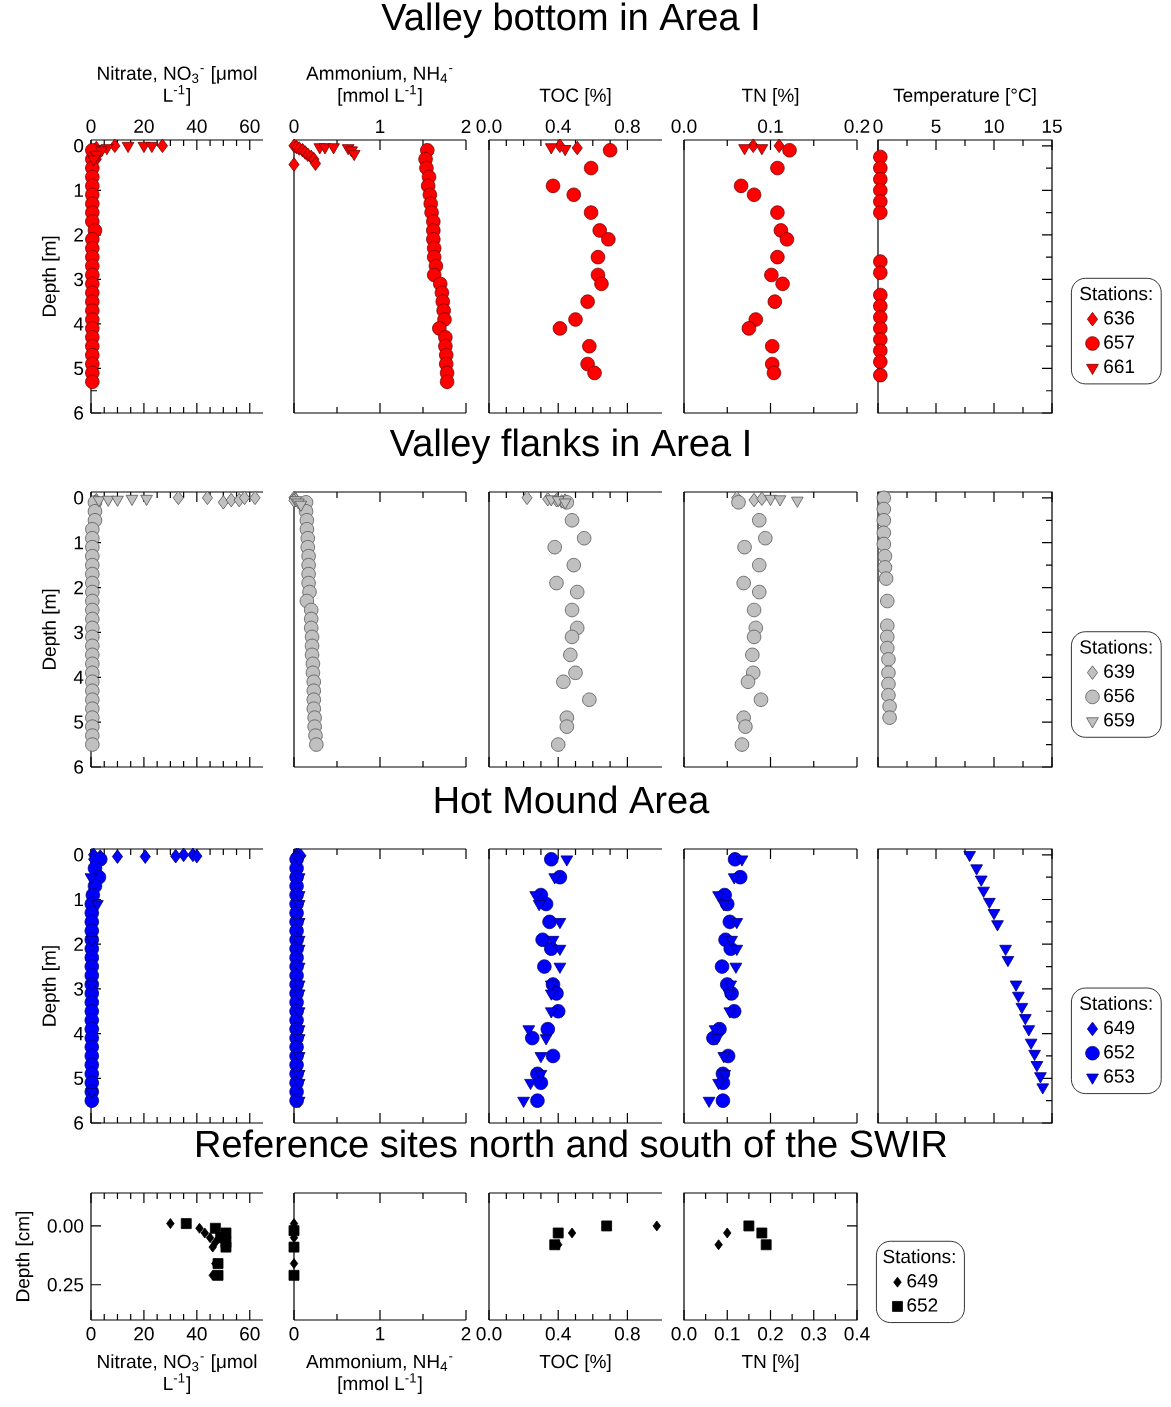 This screenshot has height=1407, width=1171. I want to click on x-axis-title: Temperature [°C], so click(964, 97).